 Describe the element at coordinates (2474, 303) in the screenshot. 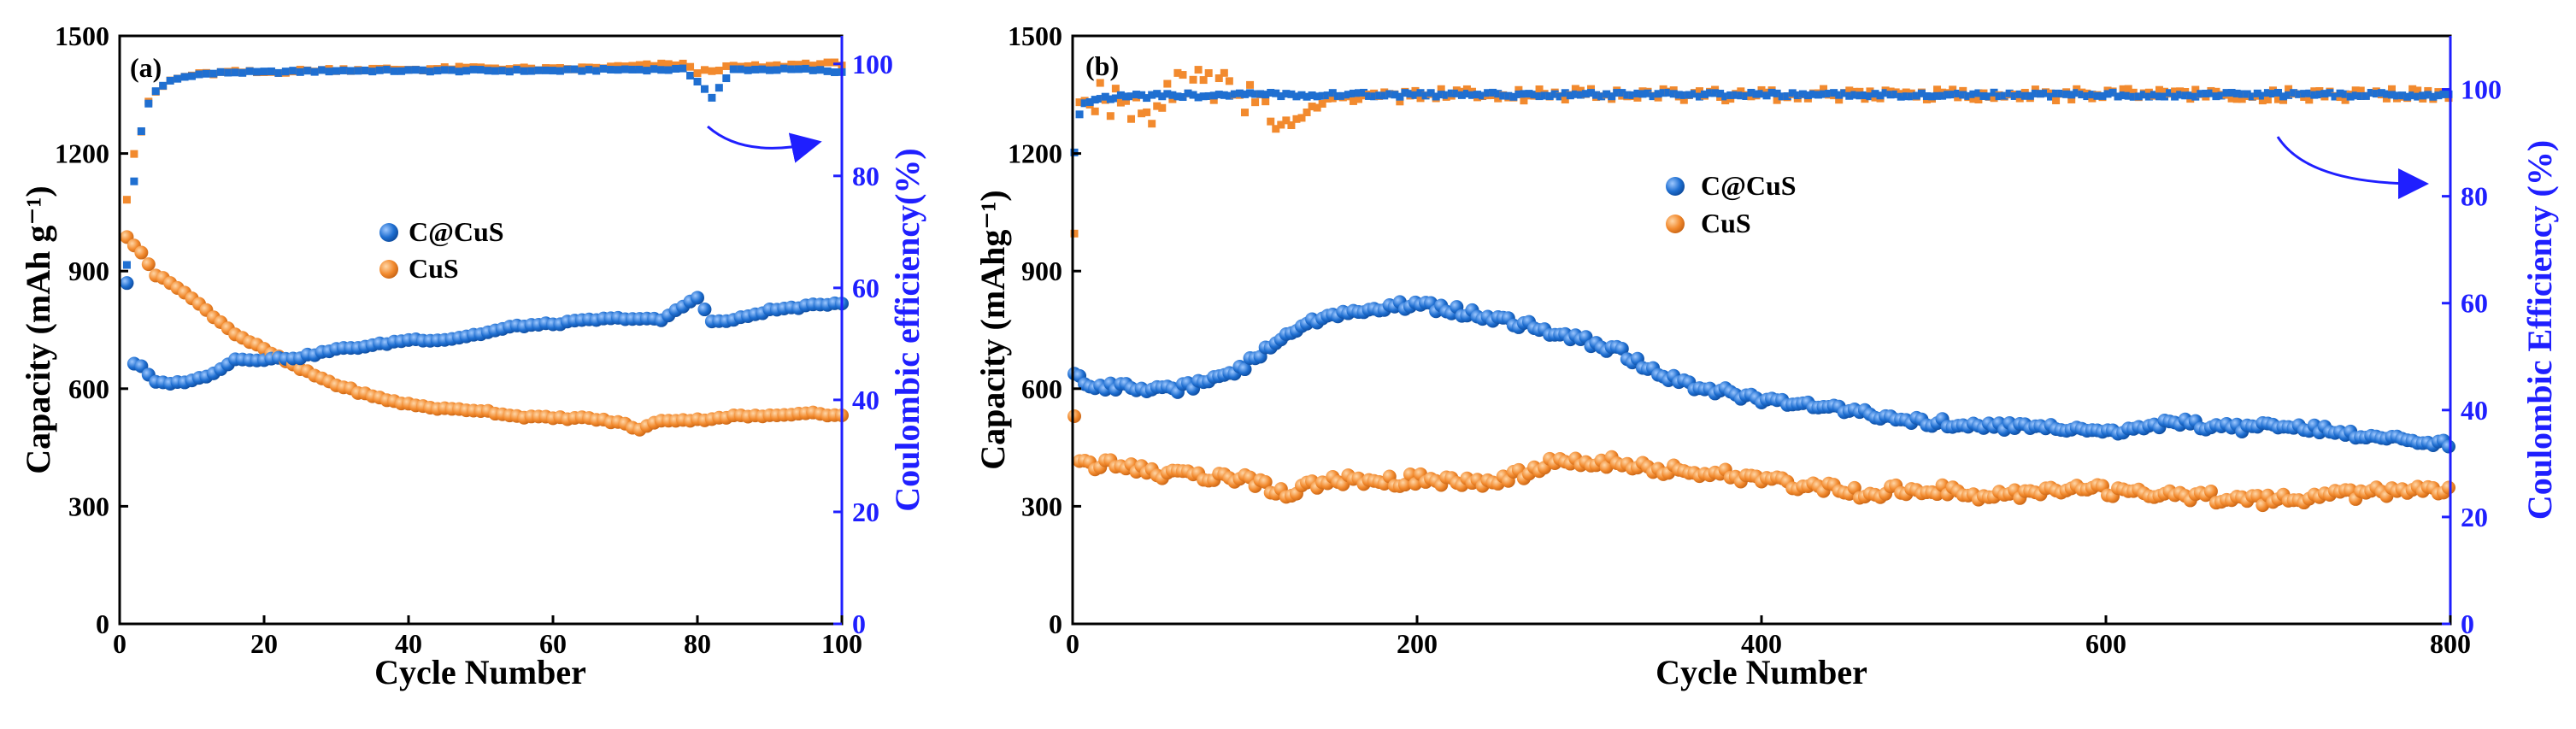

I see `y2-tick-label: 60` at that location.